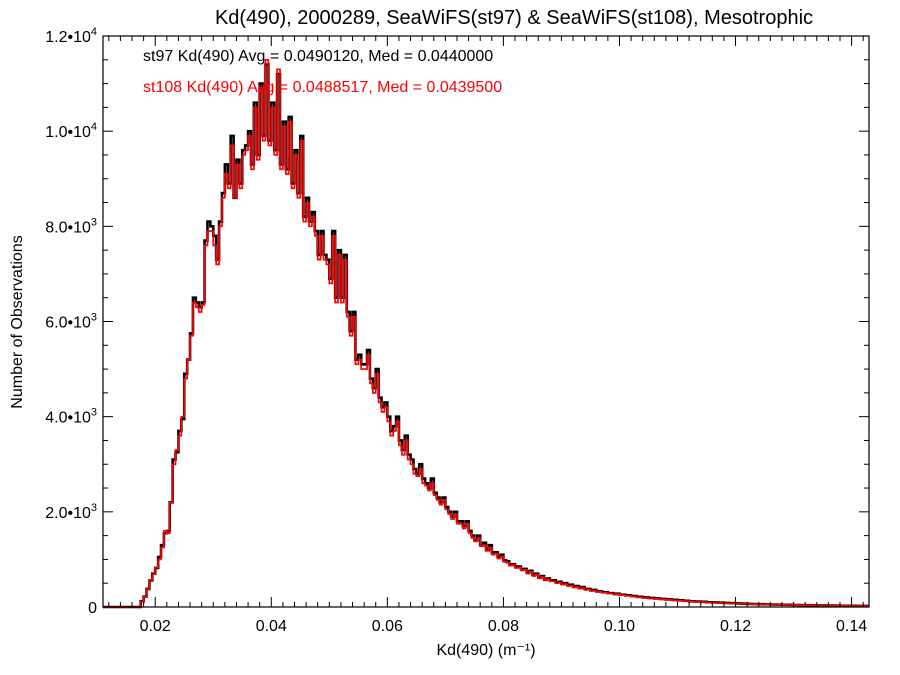  I want to click on y-tick-label: 8.0•103, so click(71, 226).